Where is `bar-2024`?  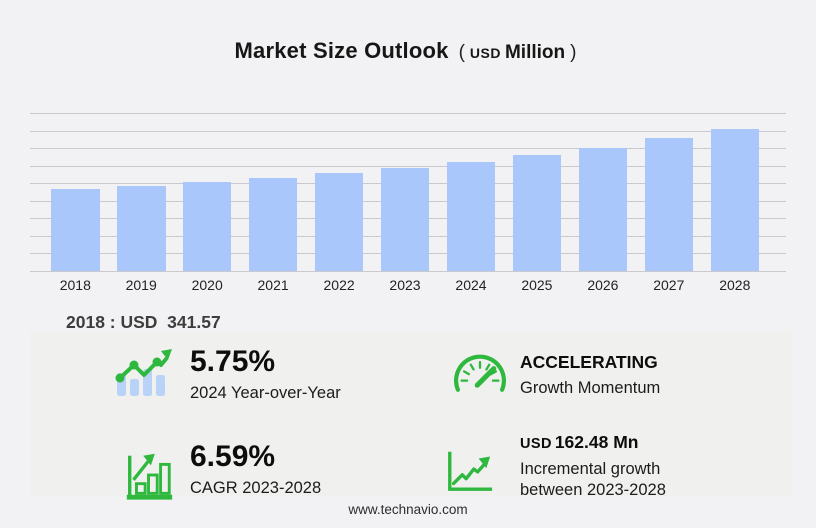 bar-2024 is located at coordinates (471, 216).